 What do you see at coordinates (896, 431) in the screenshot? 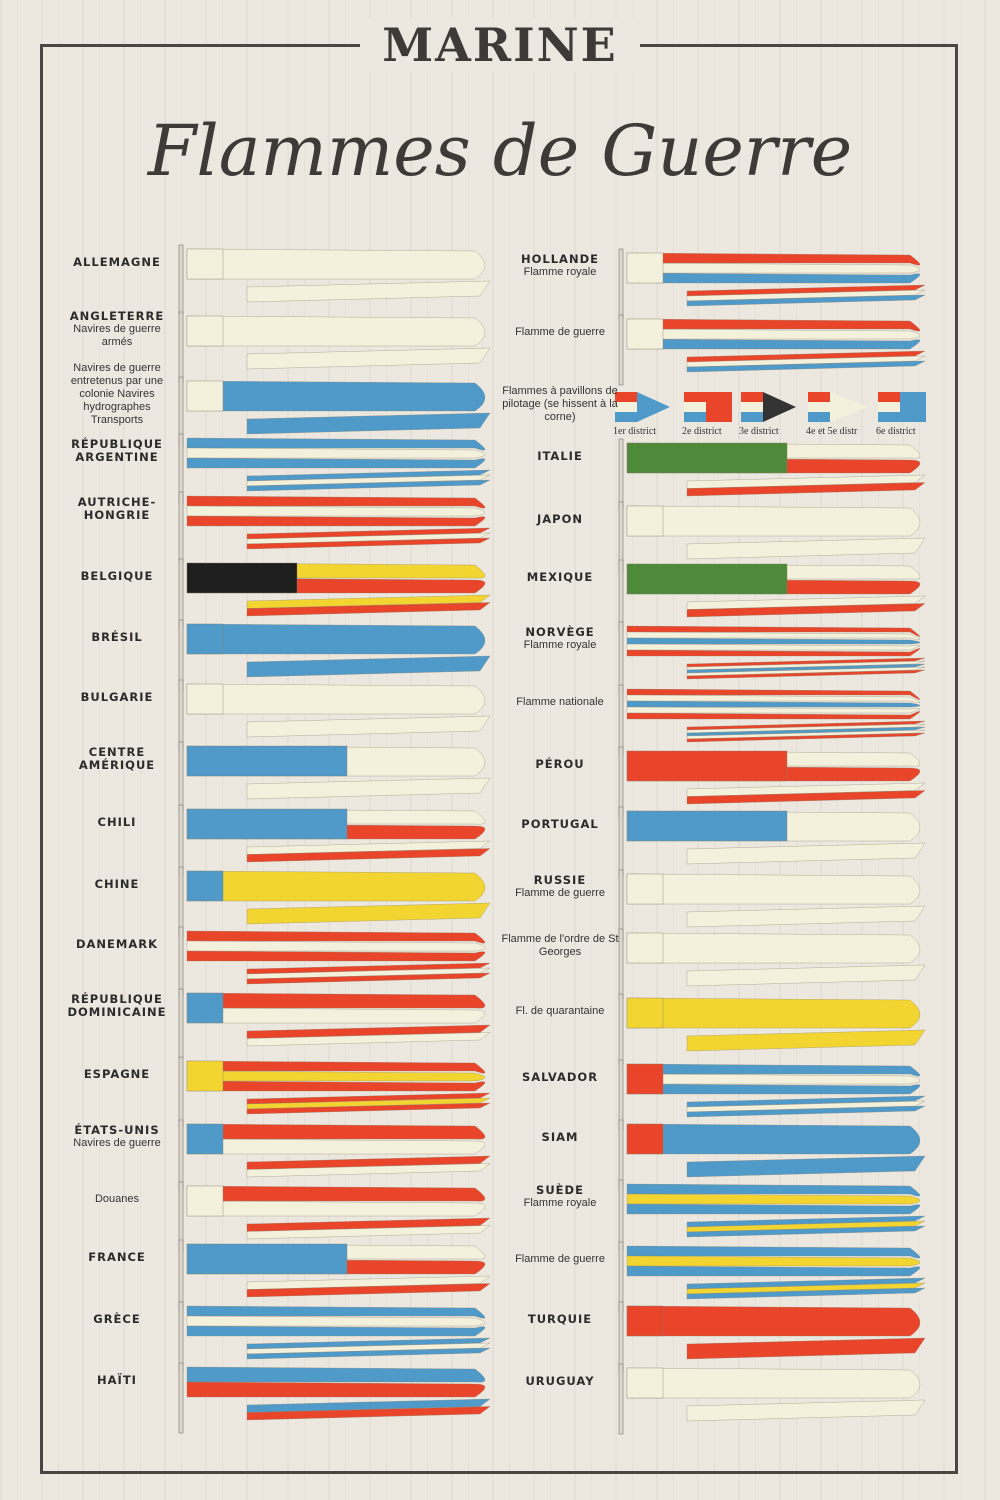
I see `pilot-district-label: 6e district` at bounding box center [896, 431].